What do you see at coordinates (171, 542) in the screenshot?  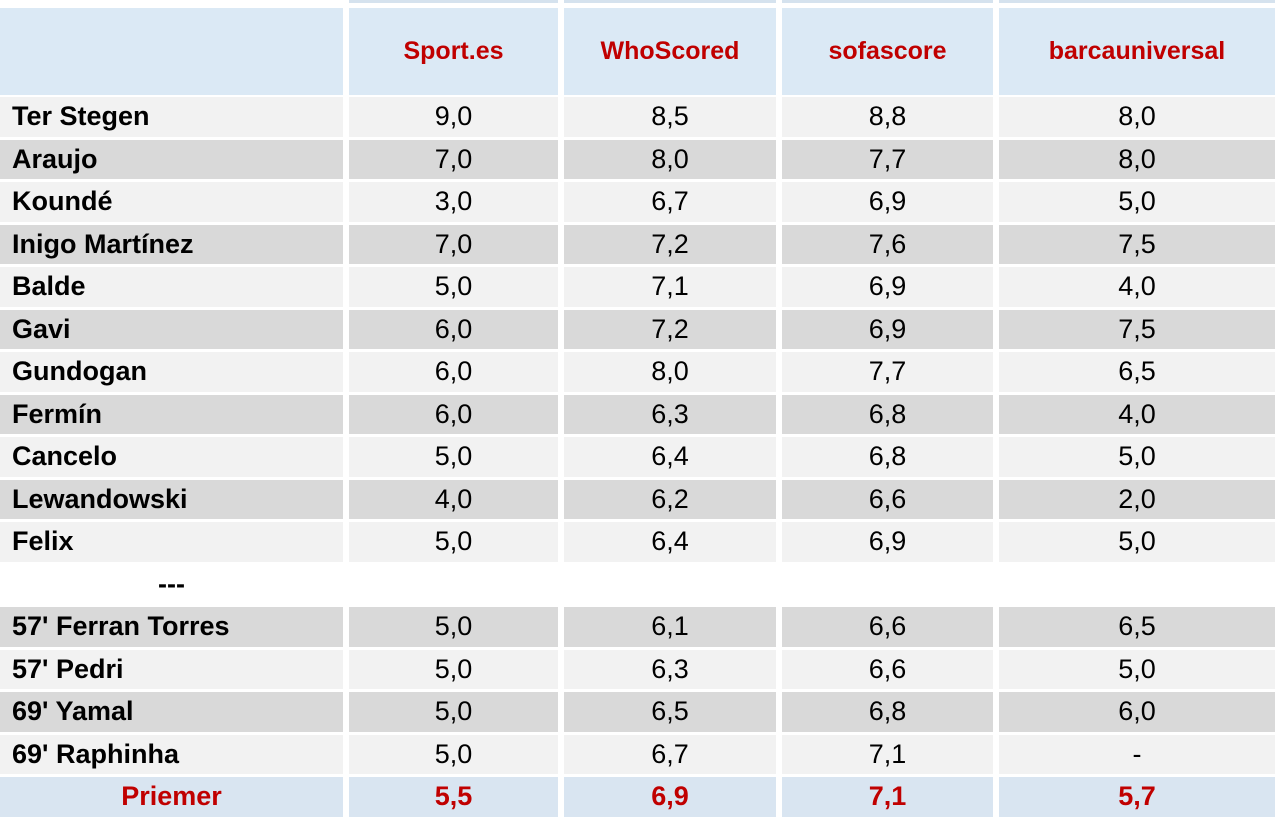 I see `player-name: Felix` at bounding box center [171, 542].